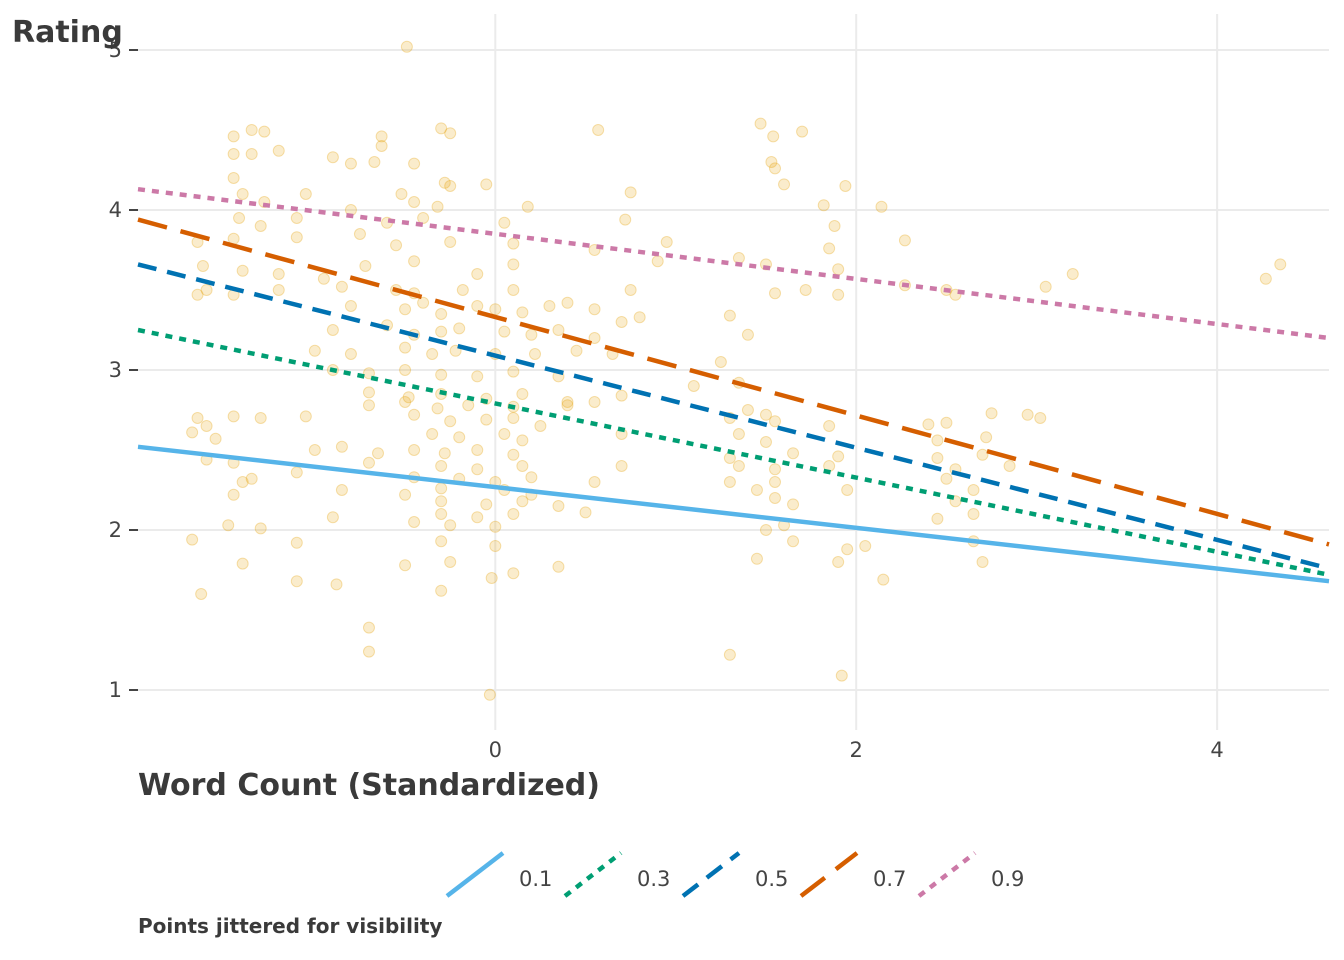 The height and width of the screenshot is (960, 1344). I want to click on legend-label-0.3: 0.3, so click(653, 879).